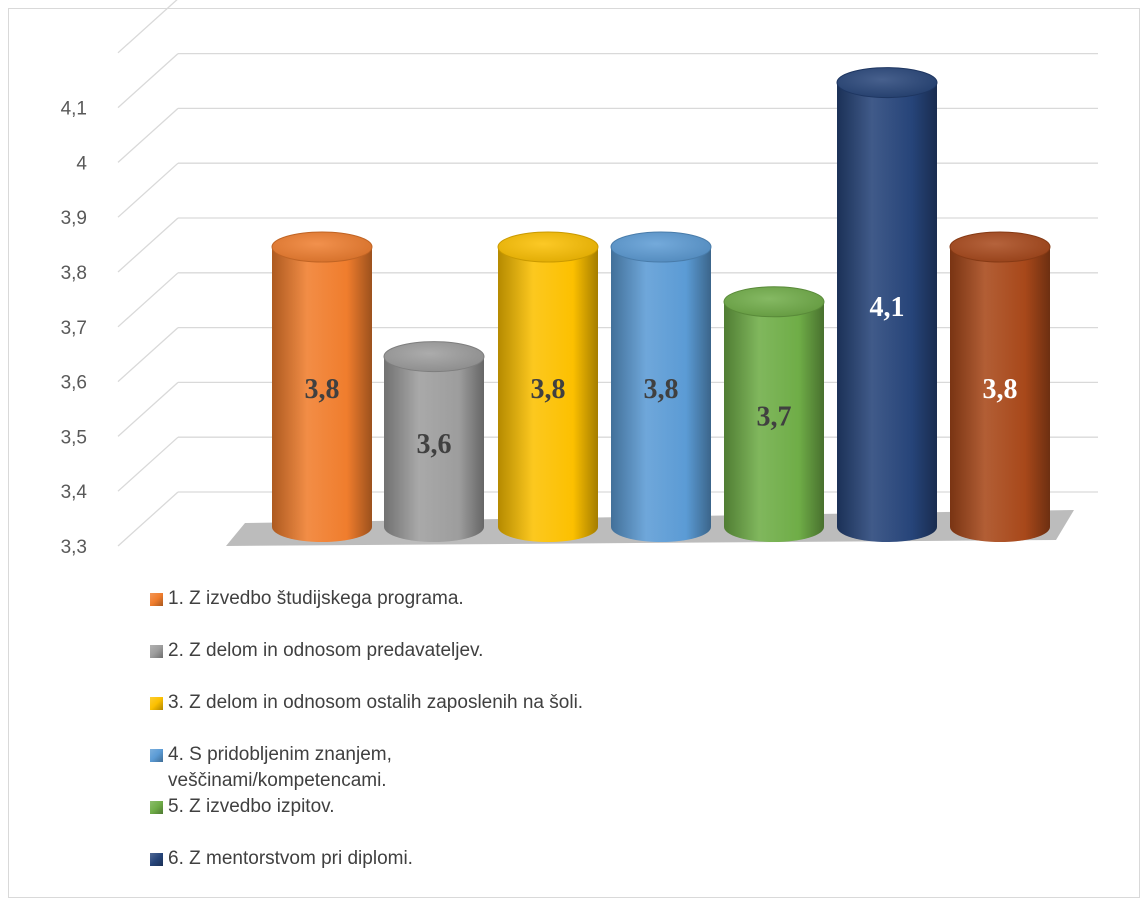 Image resolution: width=1148 pixels, height=906 pixels. What do you see at coordinates (326, 650) in the screenshot?
I see `legend-label: 2. Z delom in odnosom predavateljev.` at bounding box center [326, 650].